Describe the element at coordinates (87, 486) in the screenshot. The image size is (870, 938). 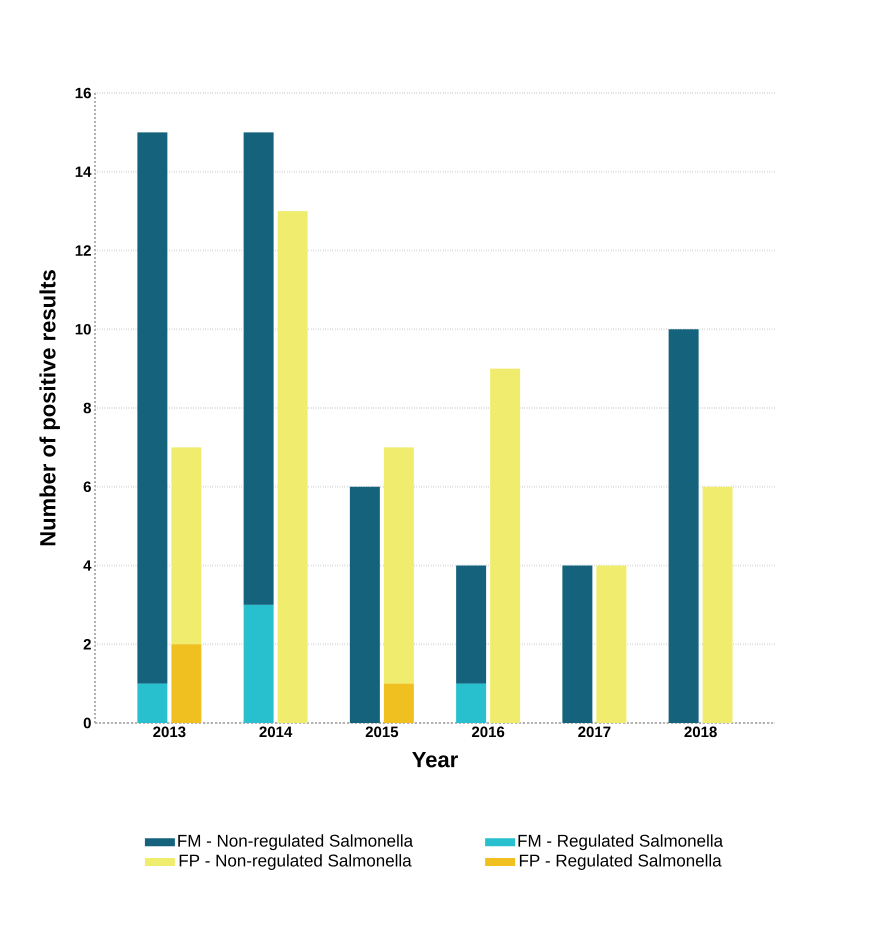
I see `y-tick-label: 6` at that location.